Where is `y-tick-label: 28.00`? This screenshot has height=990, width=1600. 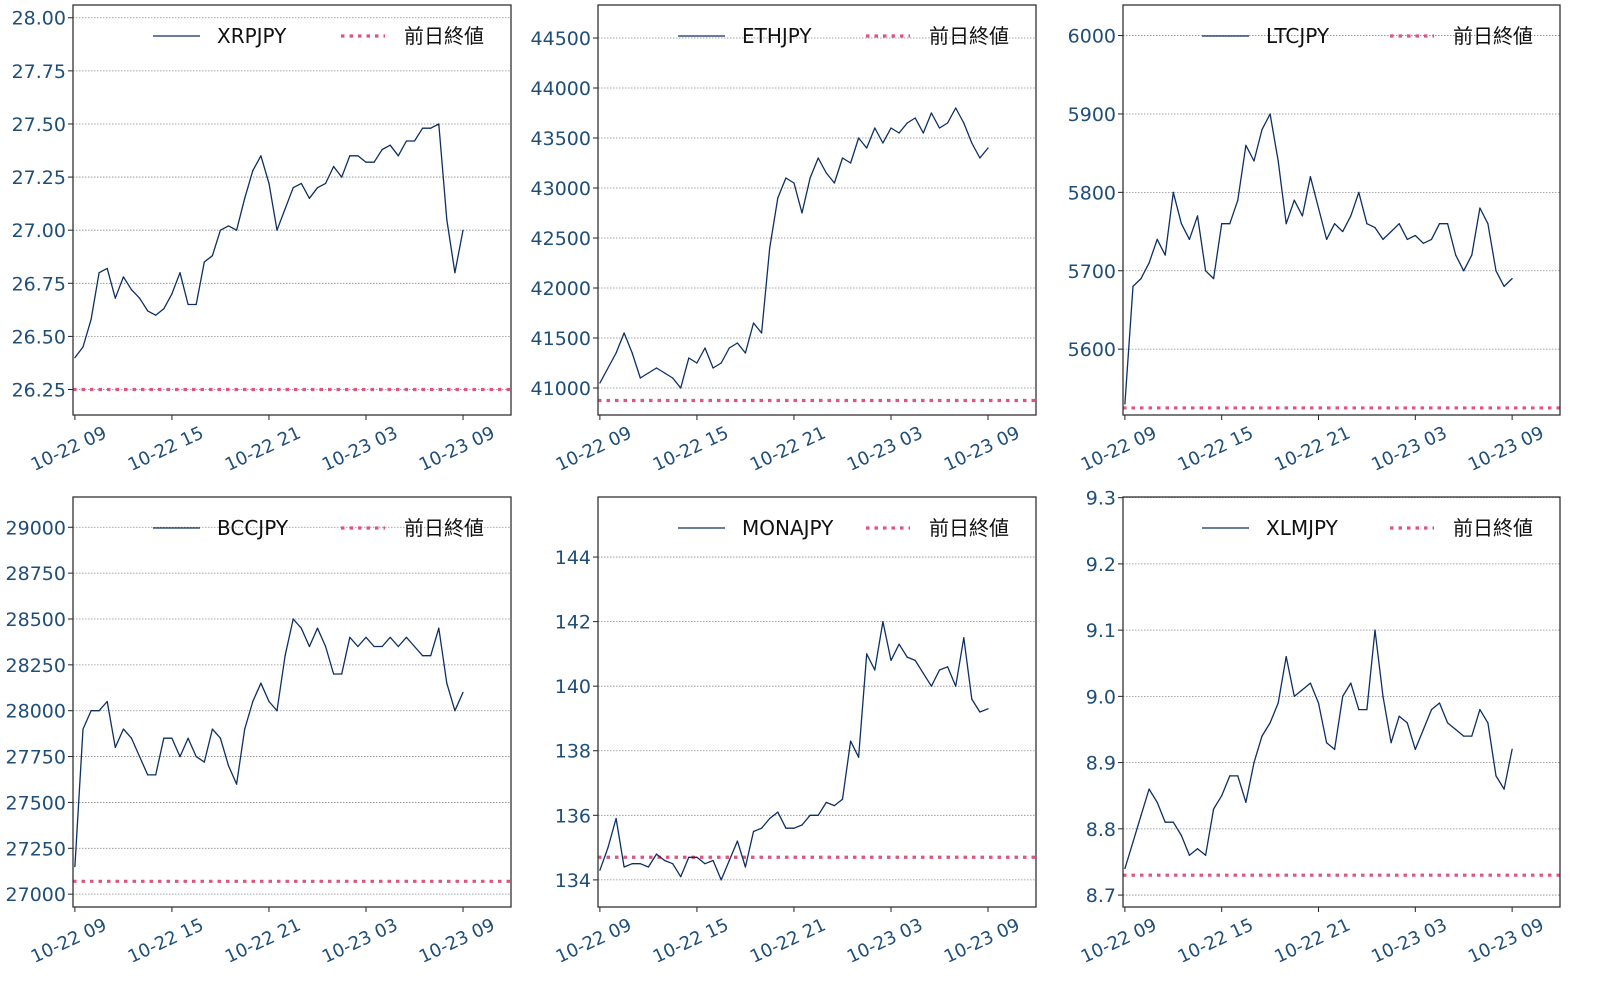 y-tick-label: 28.00 is located at coordinates (39, 19).